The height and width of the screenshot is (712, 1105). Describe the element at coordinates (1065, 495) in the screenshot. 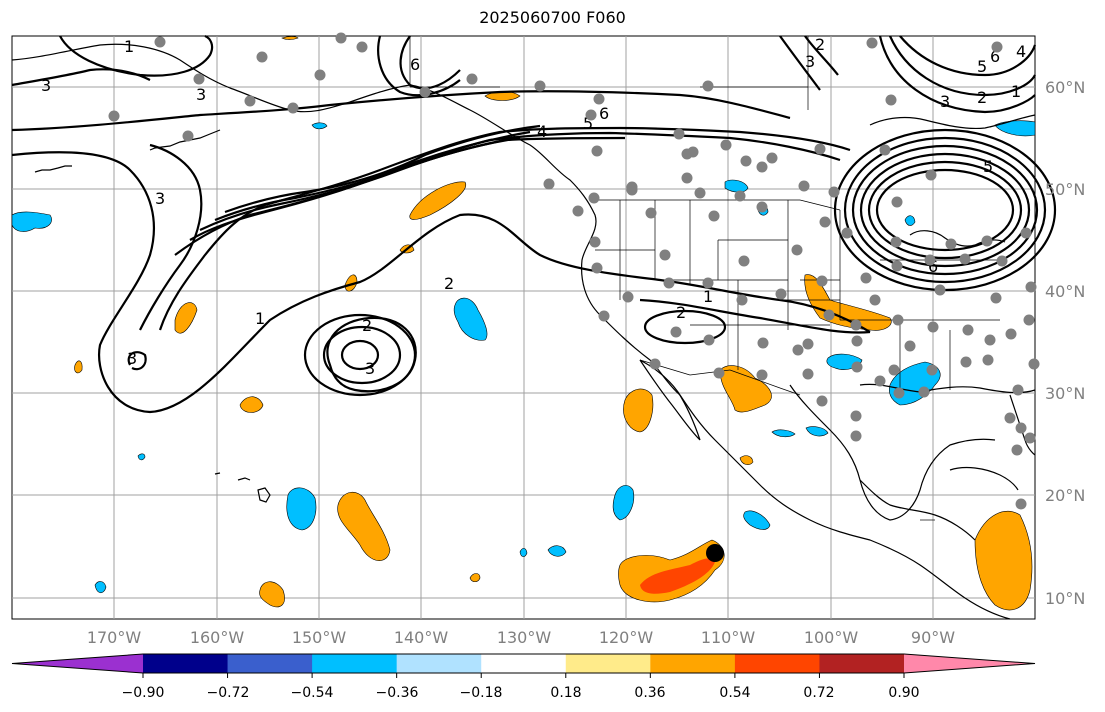

I see `lat-label: 20°N` at that location.